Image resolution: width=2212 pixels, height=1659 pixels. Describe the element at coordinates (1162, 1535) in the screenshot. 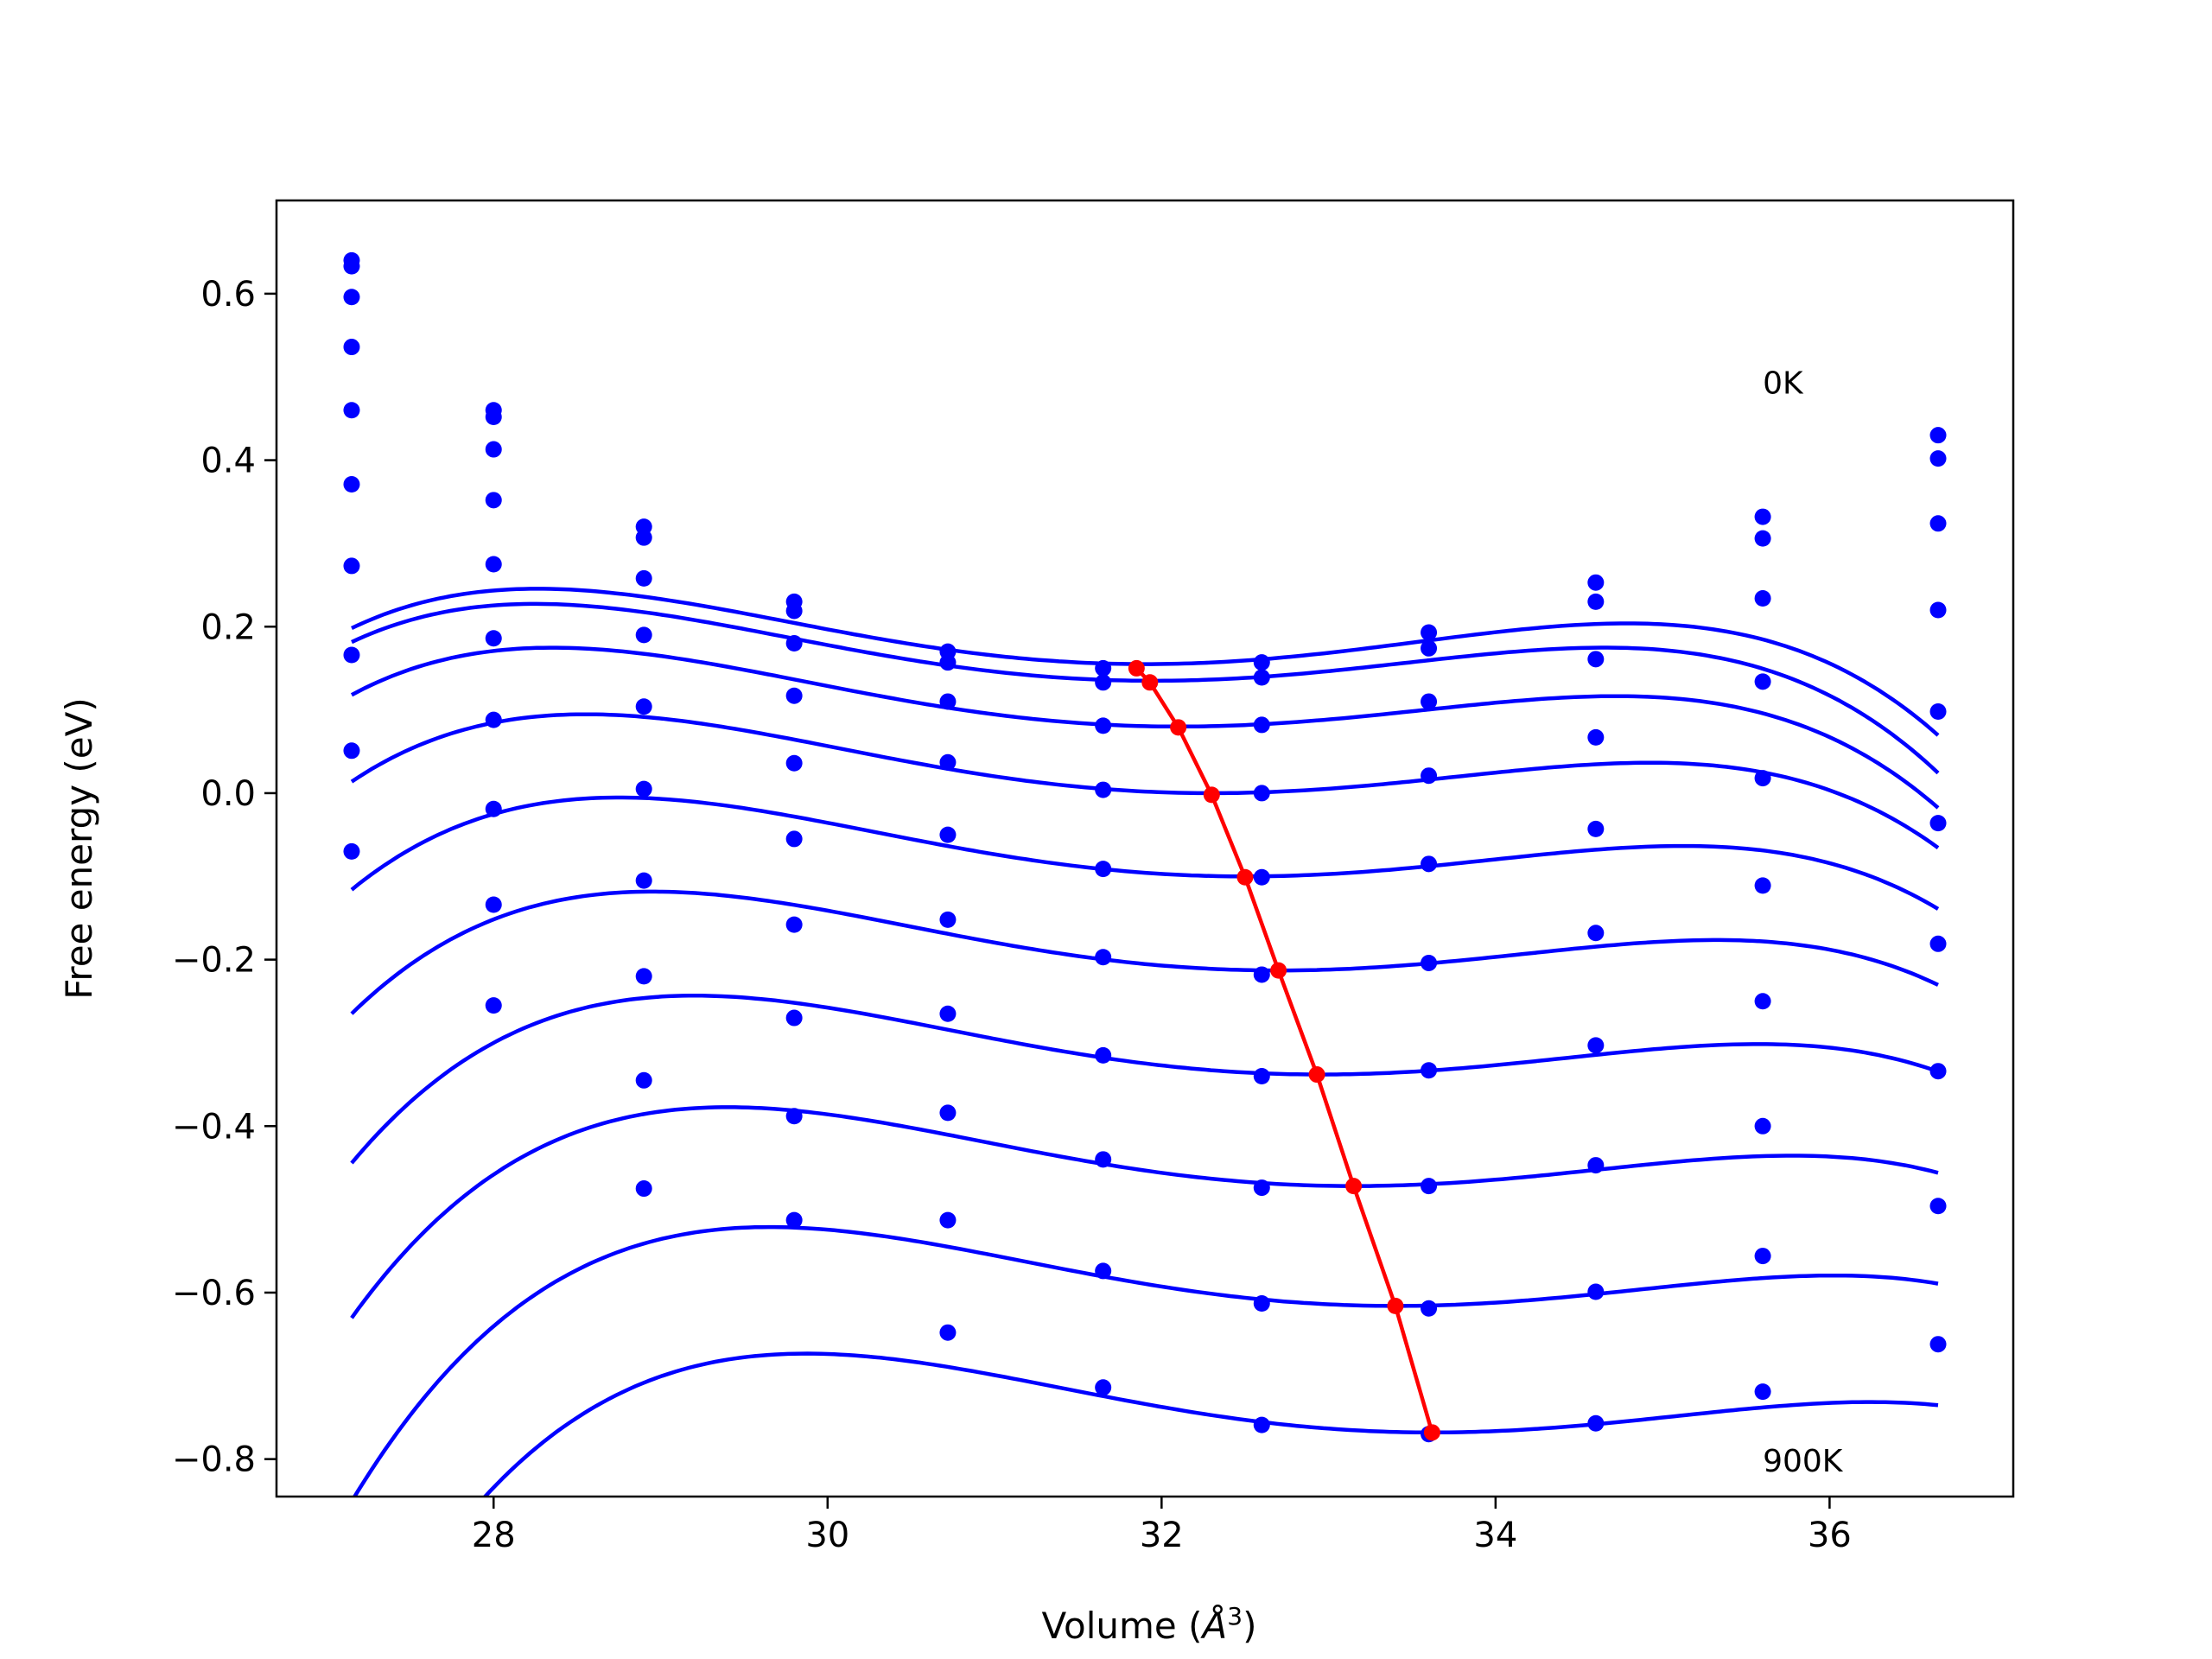

I see `x-tick-label: 32` at that location.